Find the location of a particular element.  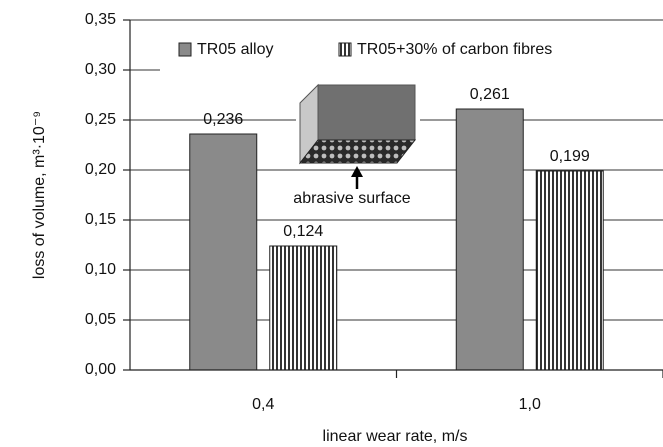

y-tick-label: 0,30 is located at coordinates (100, 69).